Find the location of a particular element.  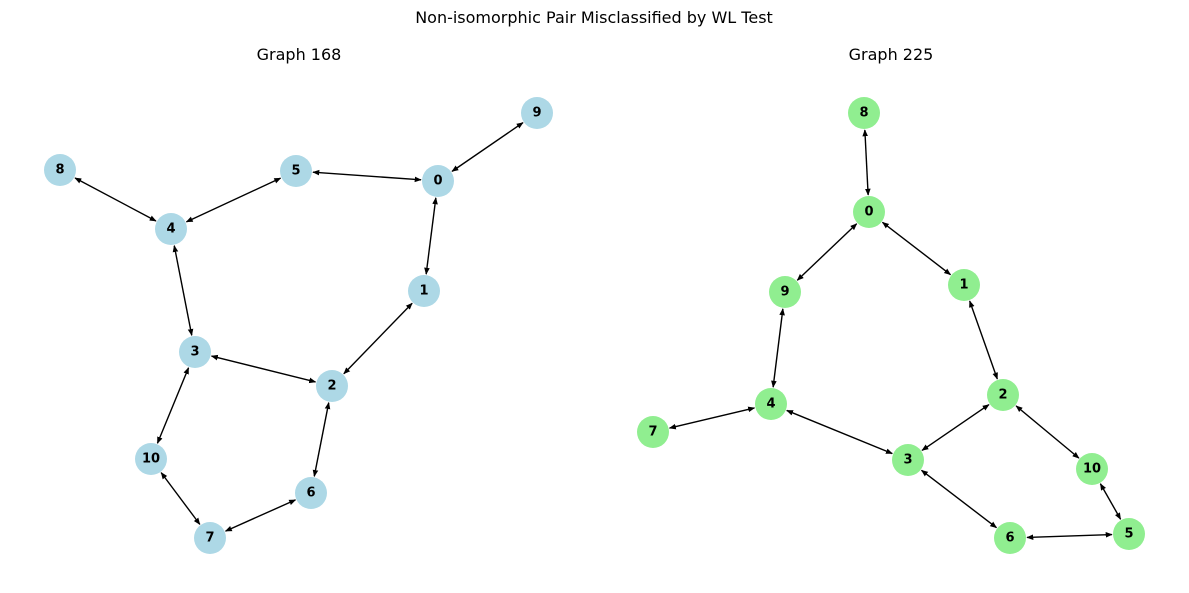

graph-225-node-label-5: 5 is located at coordinates (1128, 534).